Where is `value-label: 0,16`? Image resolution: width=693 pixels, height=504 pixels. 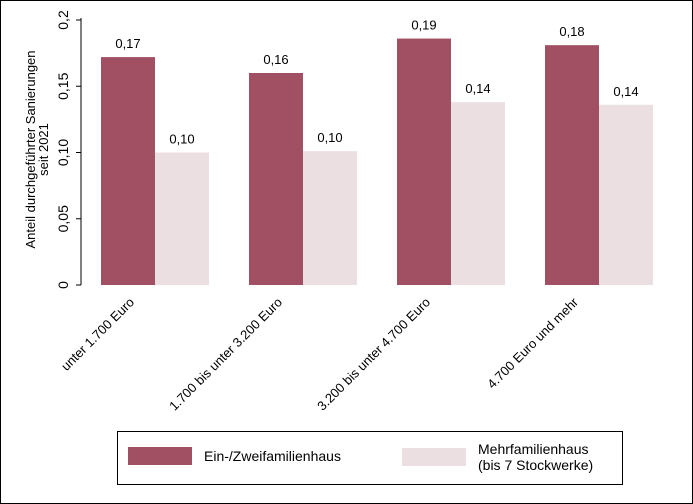 value-label: 0,16 is located at coordinates (275, 59).